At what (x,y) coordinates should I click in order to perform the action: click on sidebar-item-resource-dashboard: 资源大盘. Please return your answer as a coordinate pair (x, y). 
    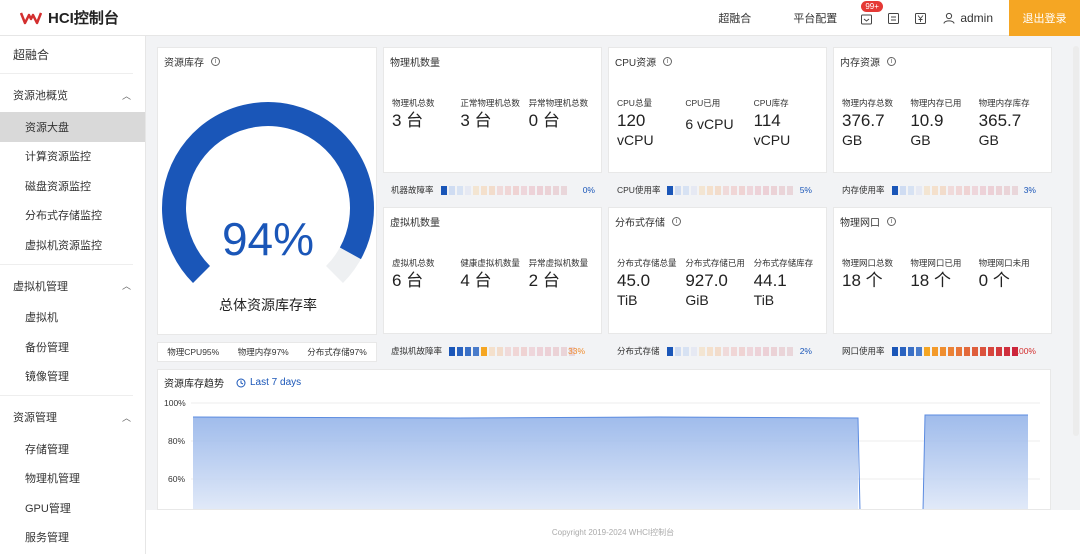
    Looking at the image, I should click on (72, 127).